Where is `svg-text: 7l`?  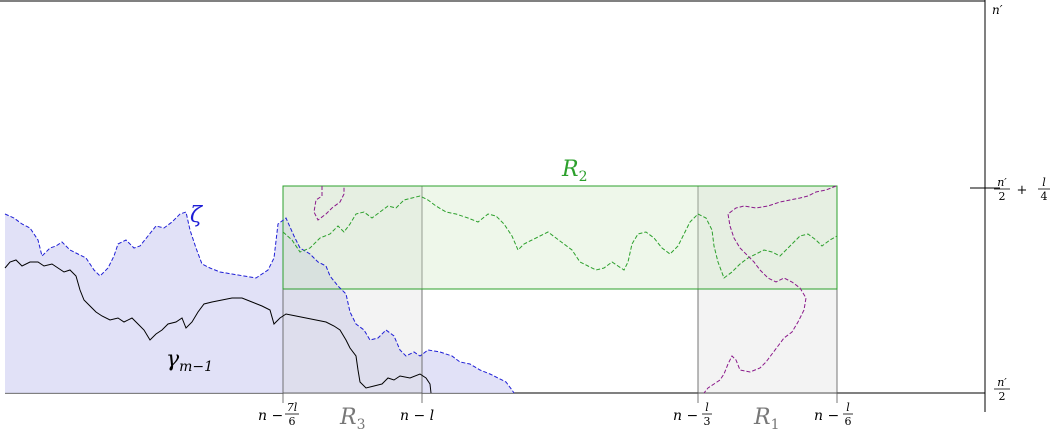
svg-text: 7l is located at coordinates (292, 407).